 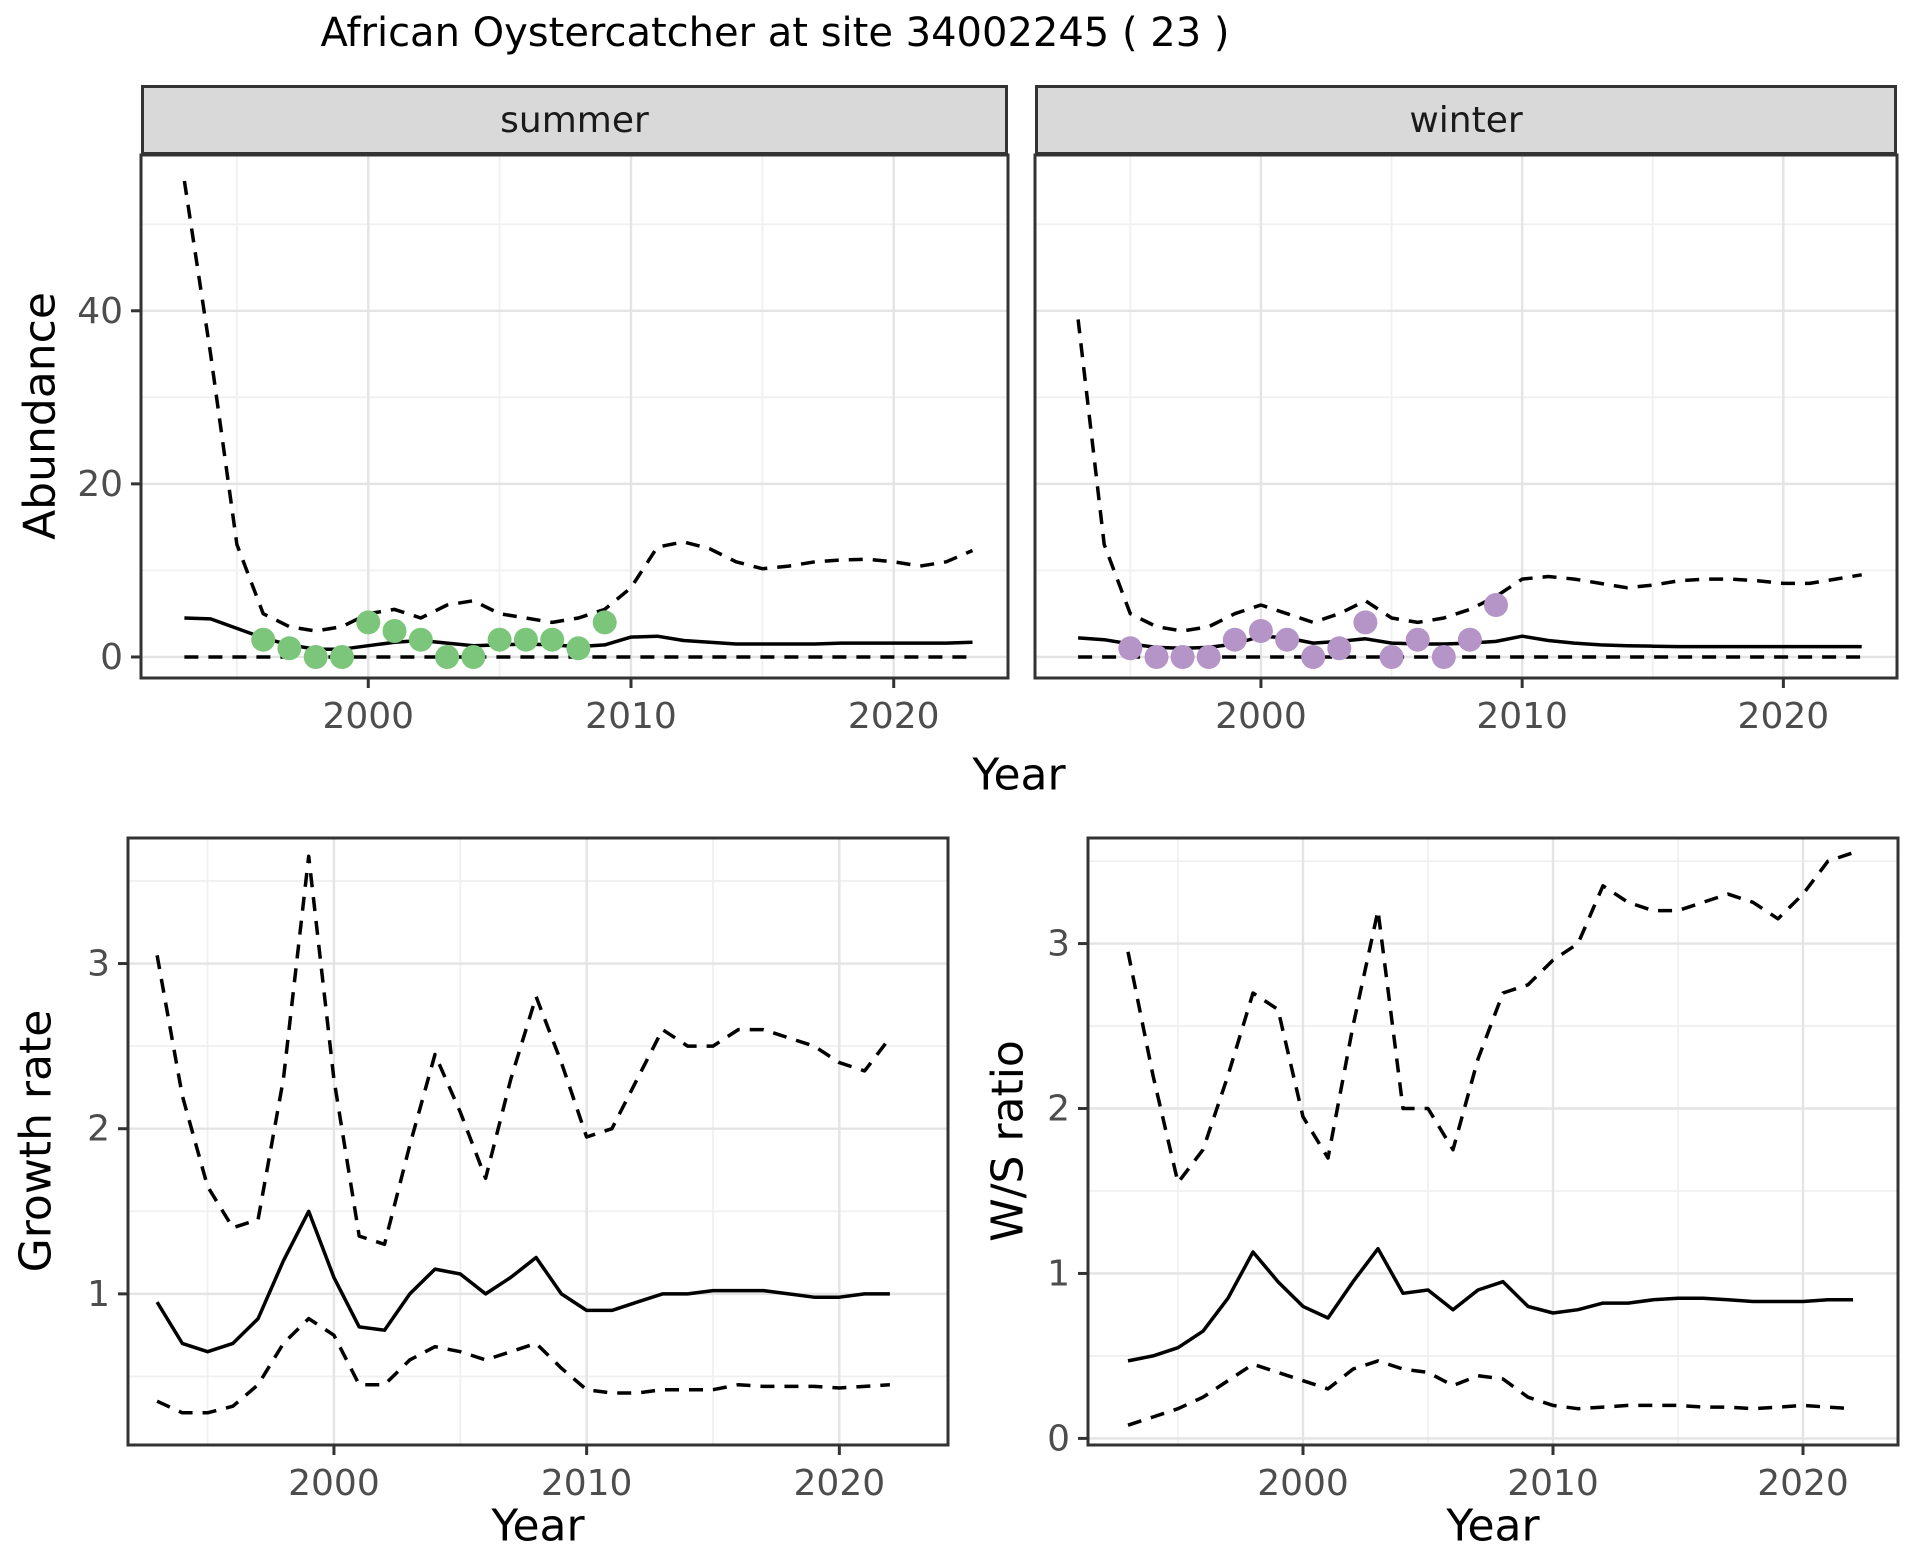 What do you see at coordinates (100, 311) in the screenshot?
I see `y-tick-label: 40` at bounding box center [100, 311].